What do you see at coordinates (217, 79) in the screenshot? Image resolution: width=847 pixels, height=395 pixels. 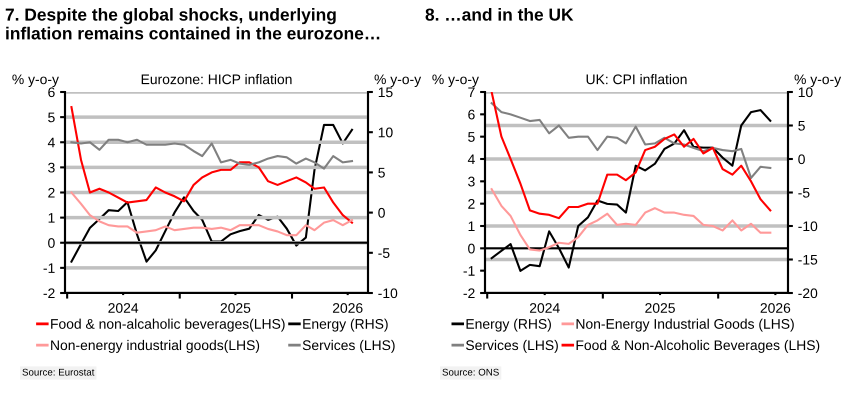 I see `chart-subtitle: Eurozone: HICP inflation` at bounding box center [217, 79].